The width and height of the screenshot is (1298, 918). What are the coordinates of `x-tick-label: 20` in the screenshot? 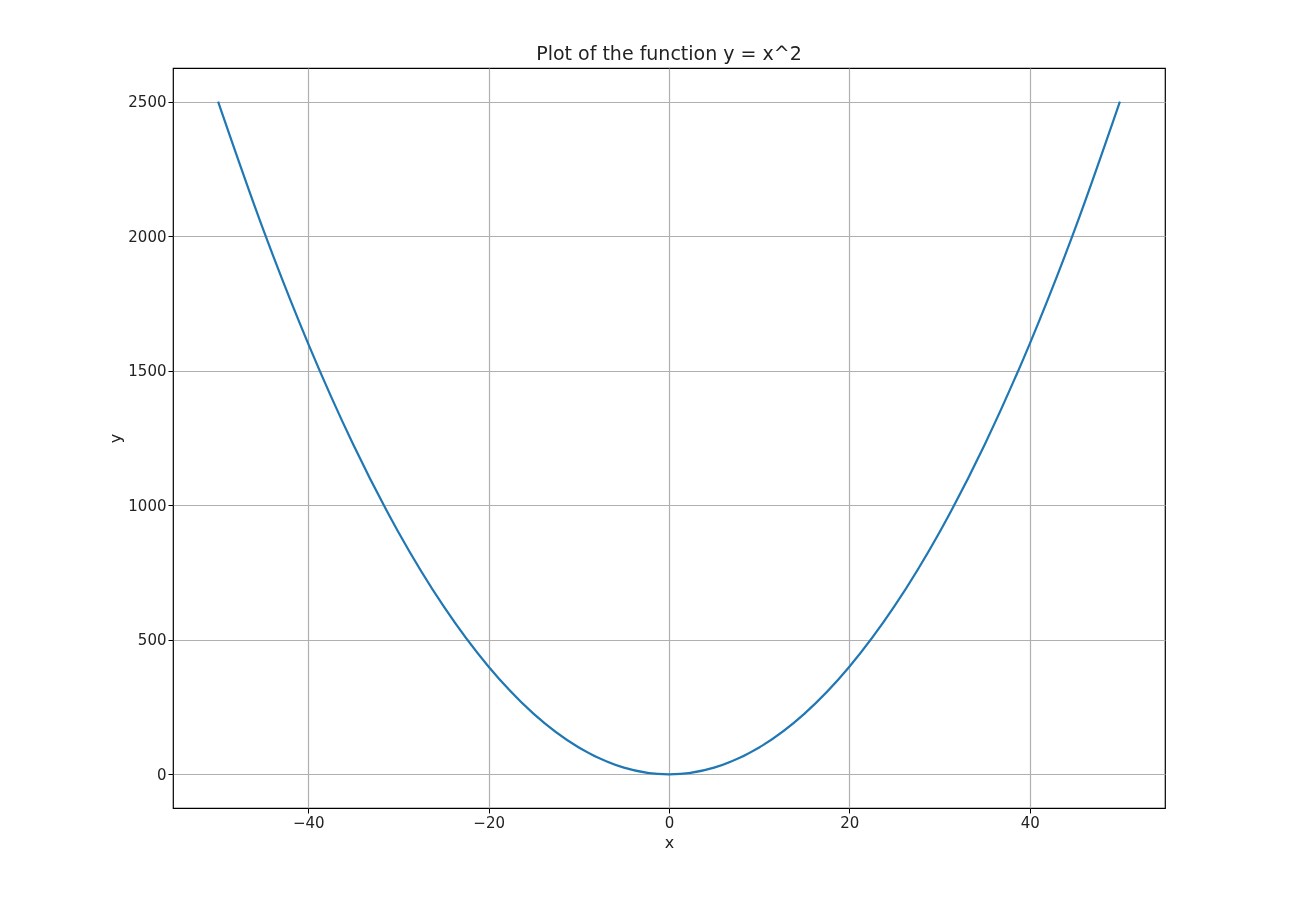 It's located at (850, 822).